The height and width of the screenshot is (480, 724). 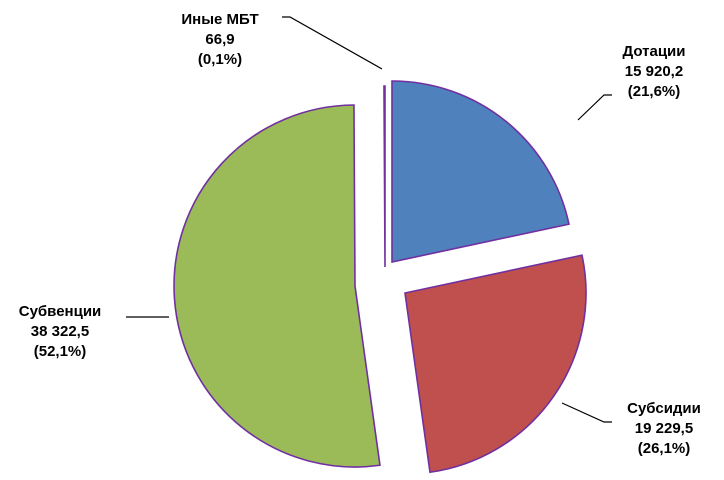 I want to click on label-value-subsidii: 19 229,5, so click(x=664, y=428).